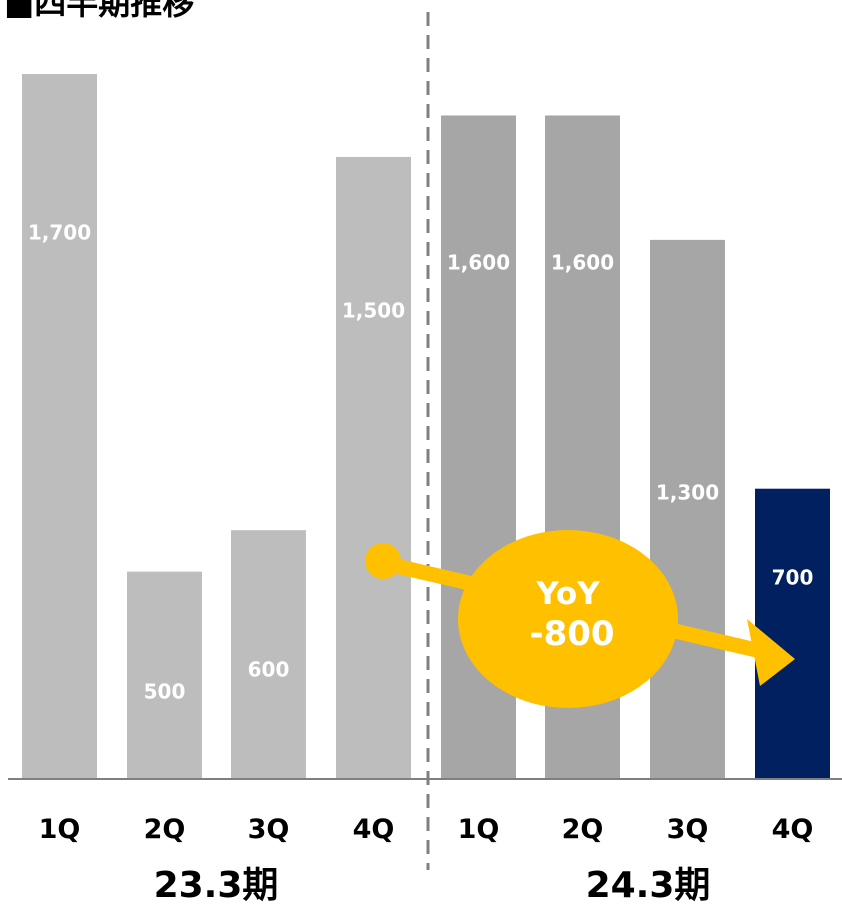 This screenshot has height=914, width=842. Describe the element at coordinates (373, 311) in the screenshot. I see `bar-value-label: 1,500` at that location.